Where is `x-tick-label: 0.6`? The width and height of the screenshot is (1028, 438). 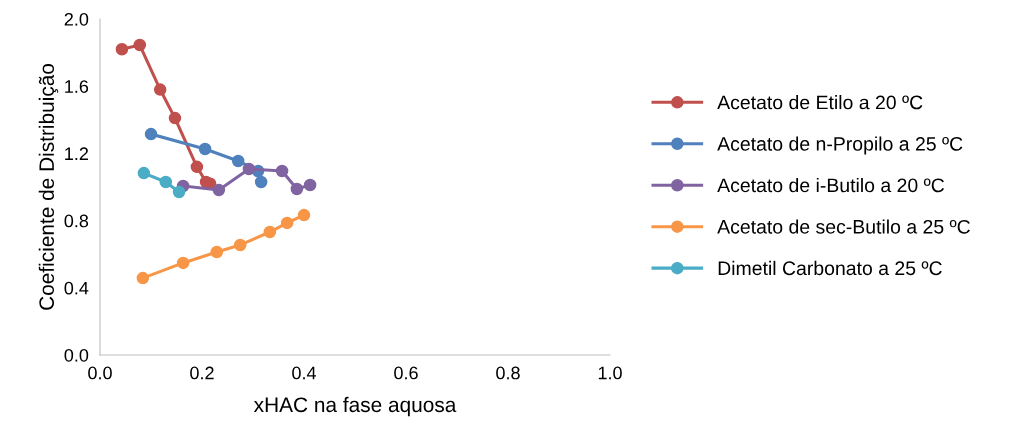 x-tick-label: 0.6 is located at coordinates (406, 373).